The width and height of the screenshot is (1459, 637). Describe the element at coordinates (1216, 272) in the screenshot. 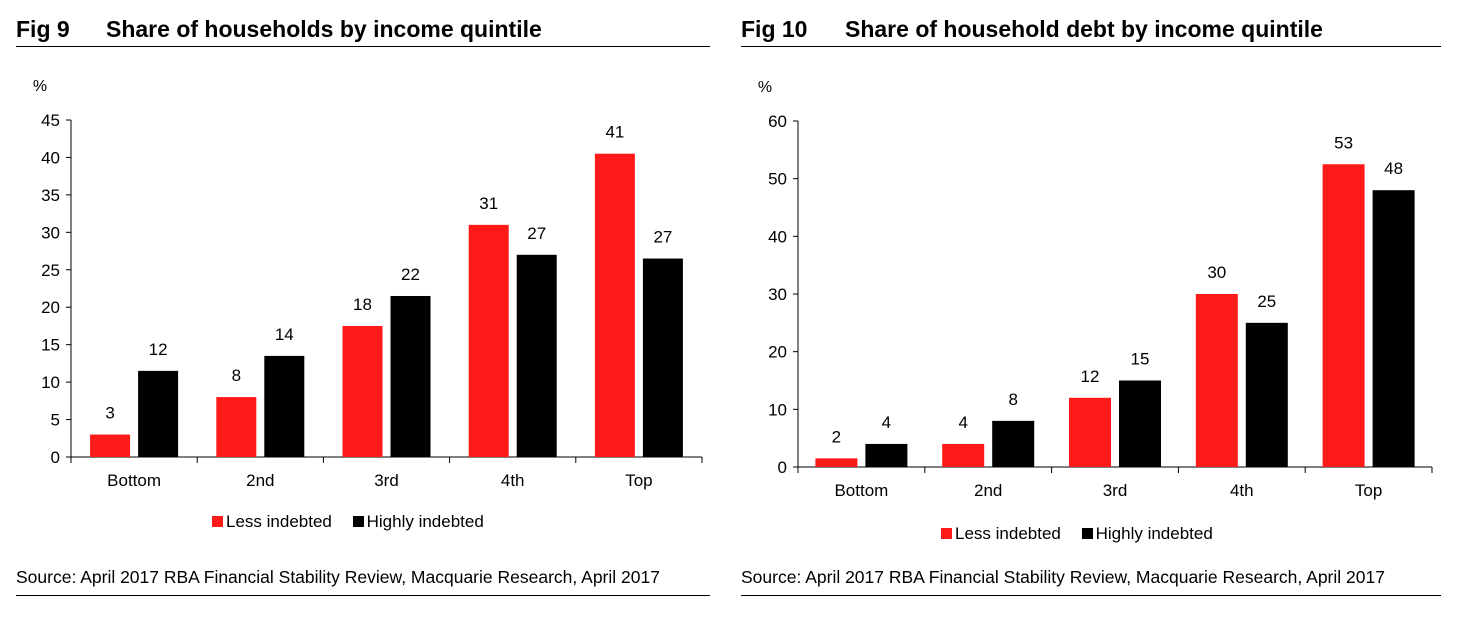

I see `bar-value-label: 30` at that location.